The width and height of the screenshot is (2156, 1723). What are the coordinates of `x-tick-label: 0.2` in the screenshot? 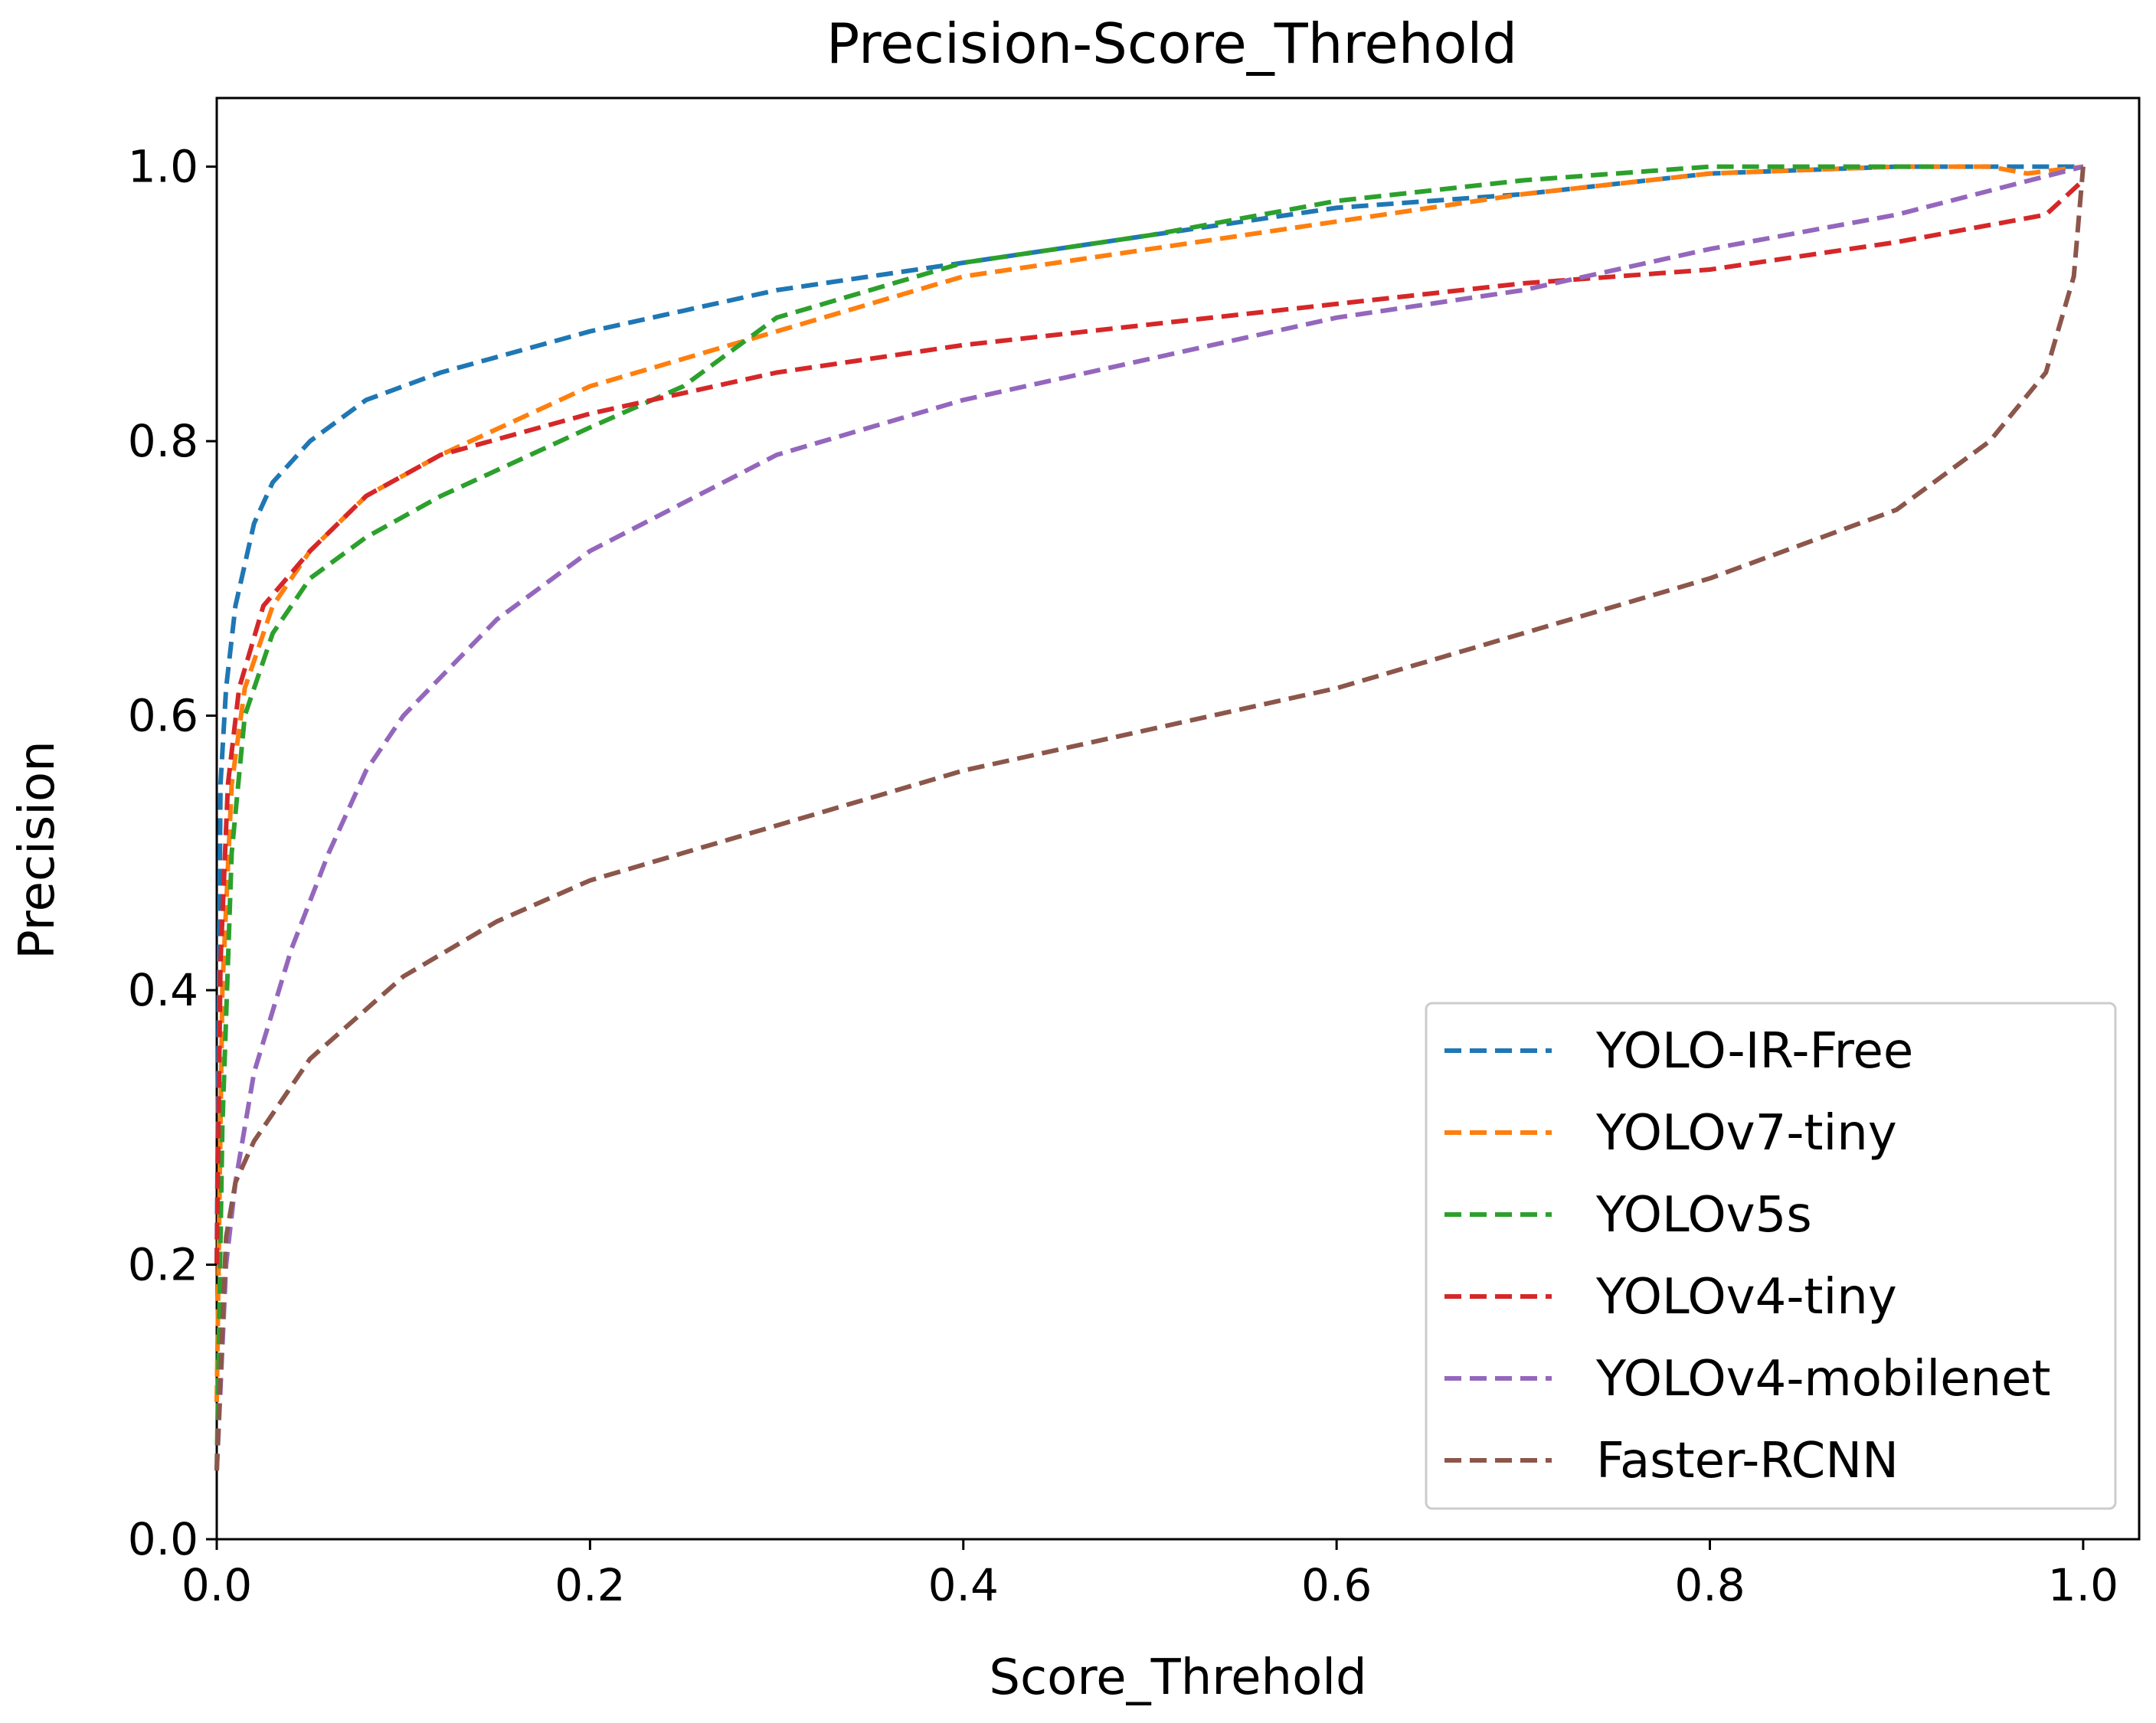 It's located at (590, 1585).